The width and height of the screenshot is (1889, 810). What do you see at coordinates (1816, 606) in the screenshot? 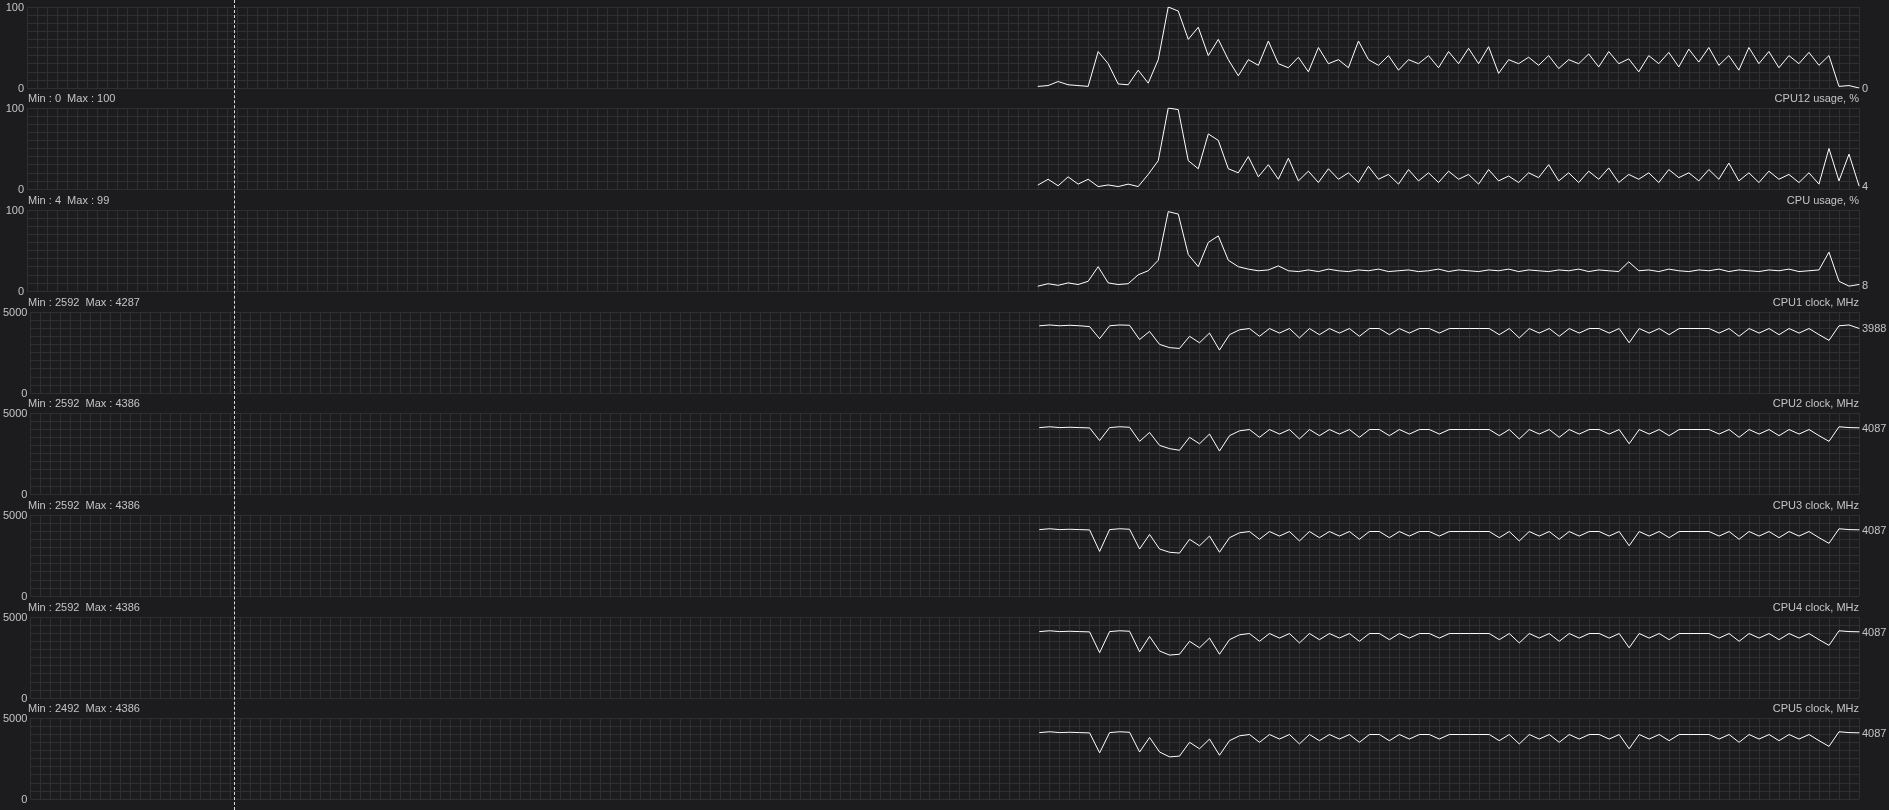
I see `chart-title: CPU4 clock, MHz` at bounding box center [1816, 606].